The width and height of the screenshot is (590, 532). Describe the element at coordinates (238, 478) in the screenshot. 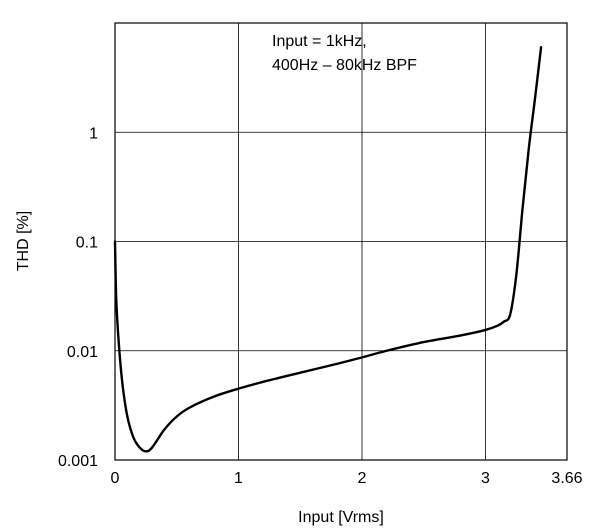

I see `x-tick-label: 1` at that location.